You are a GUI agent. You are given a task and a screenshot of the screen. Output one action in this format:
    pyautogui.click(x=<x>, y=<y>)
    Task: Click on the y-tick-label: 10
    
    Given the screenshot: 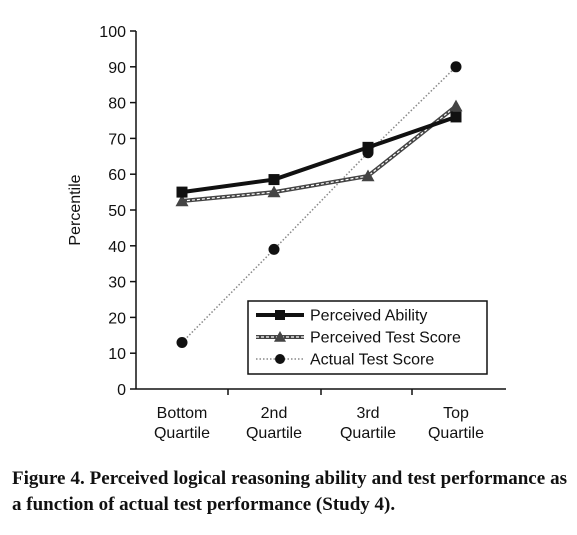 What is the action you would take?
    pyautogui.click(x=117, y=354)
    